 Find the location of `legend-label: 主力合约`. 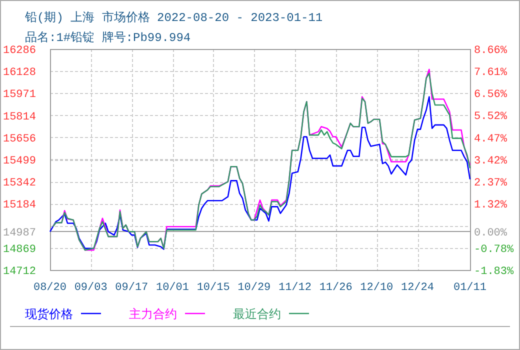

legend-label: 主力合约 is located at coordinates (153, 314).